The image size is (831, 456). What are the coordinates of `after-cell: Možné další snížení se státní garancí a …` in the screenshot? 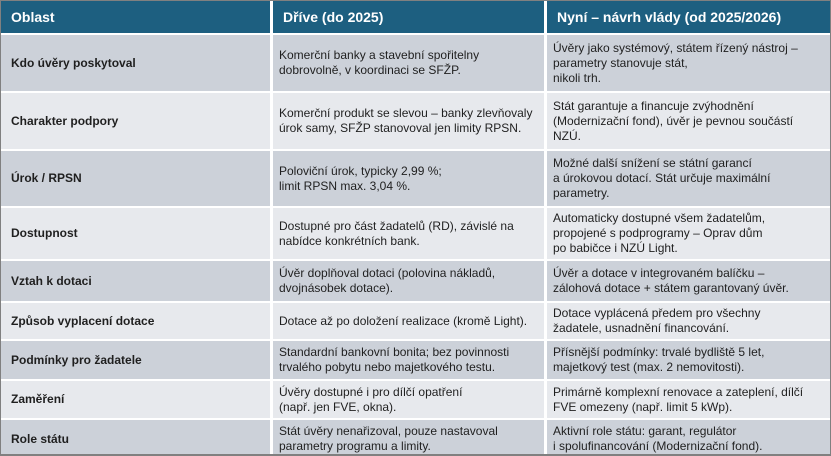 It's located at (688, 179).